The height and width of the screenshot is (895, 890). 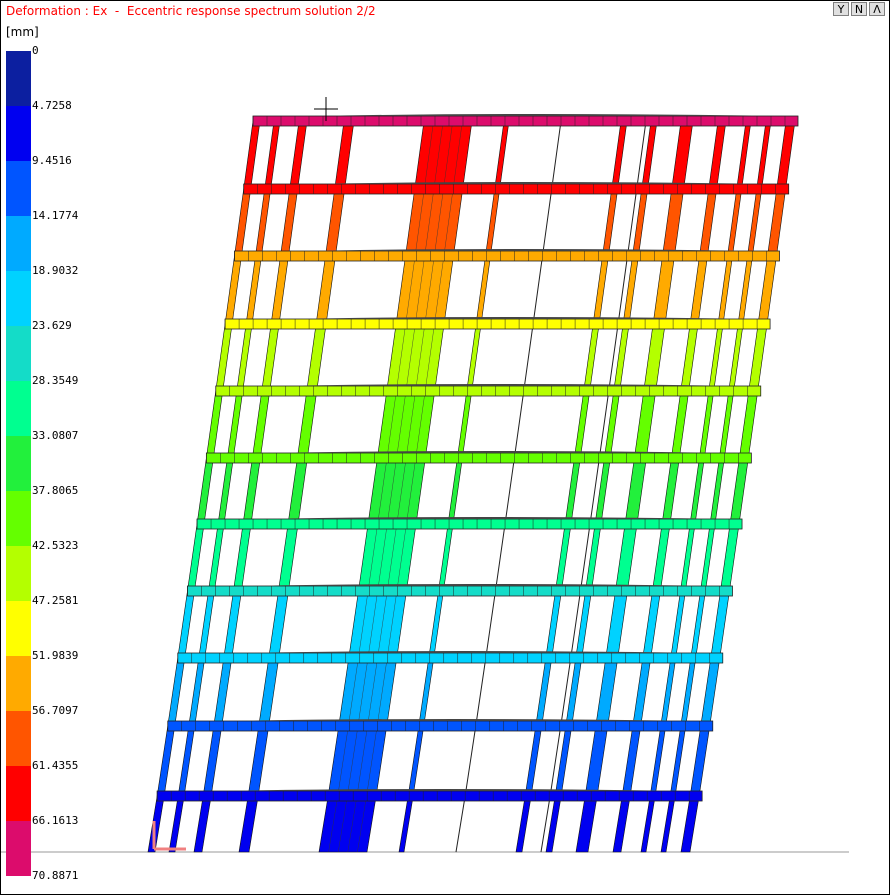 What do you see at coordinates (593, 486) in the screenshot?
I see `interior-gridline` at bounding box center [593, 486].